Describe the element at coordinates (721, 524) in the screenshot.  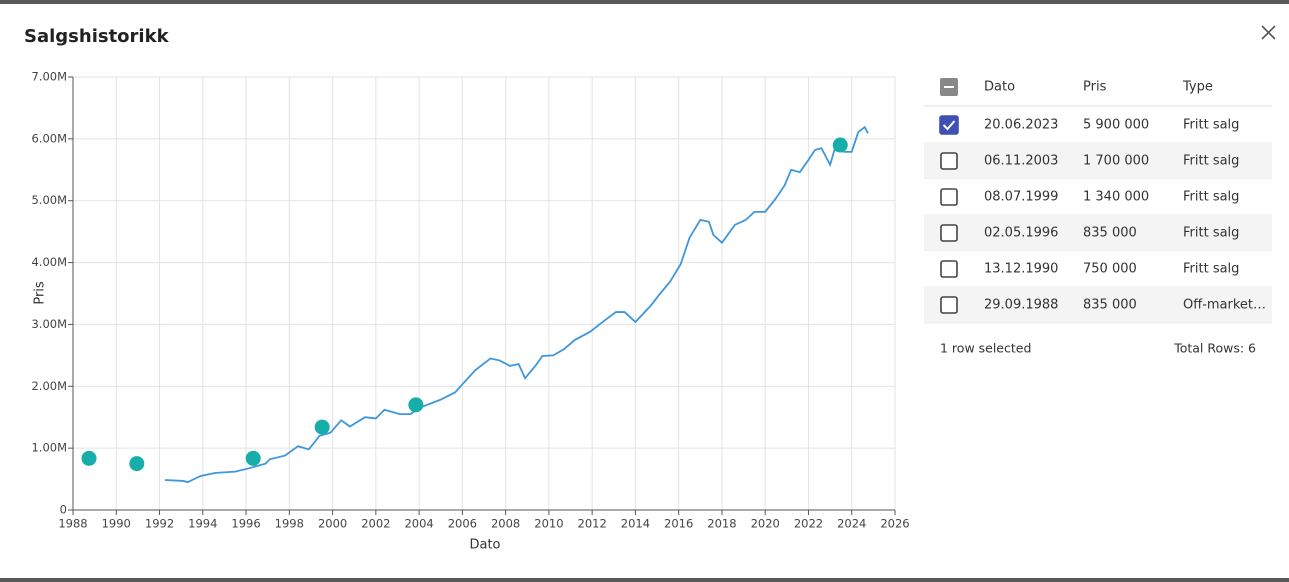
I see `x-tick-label: 2018` at that location.